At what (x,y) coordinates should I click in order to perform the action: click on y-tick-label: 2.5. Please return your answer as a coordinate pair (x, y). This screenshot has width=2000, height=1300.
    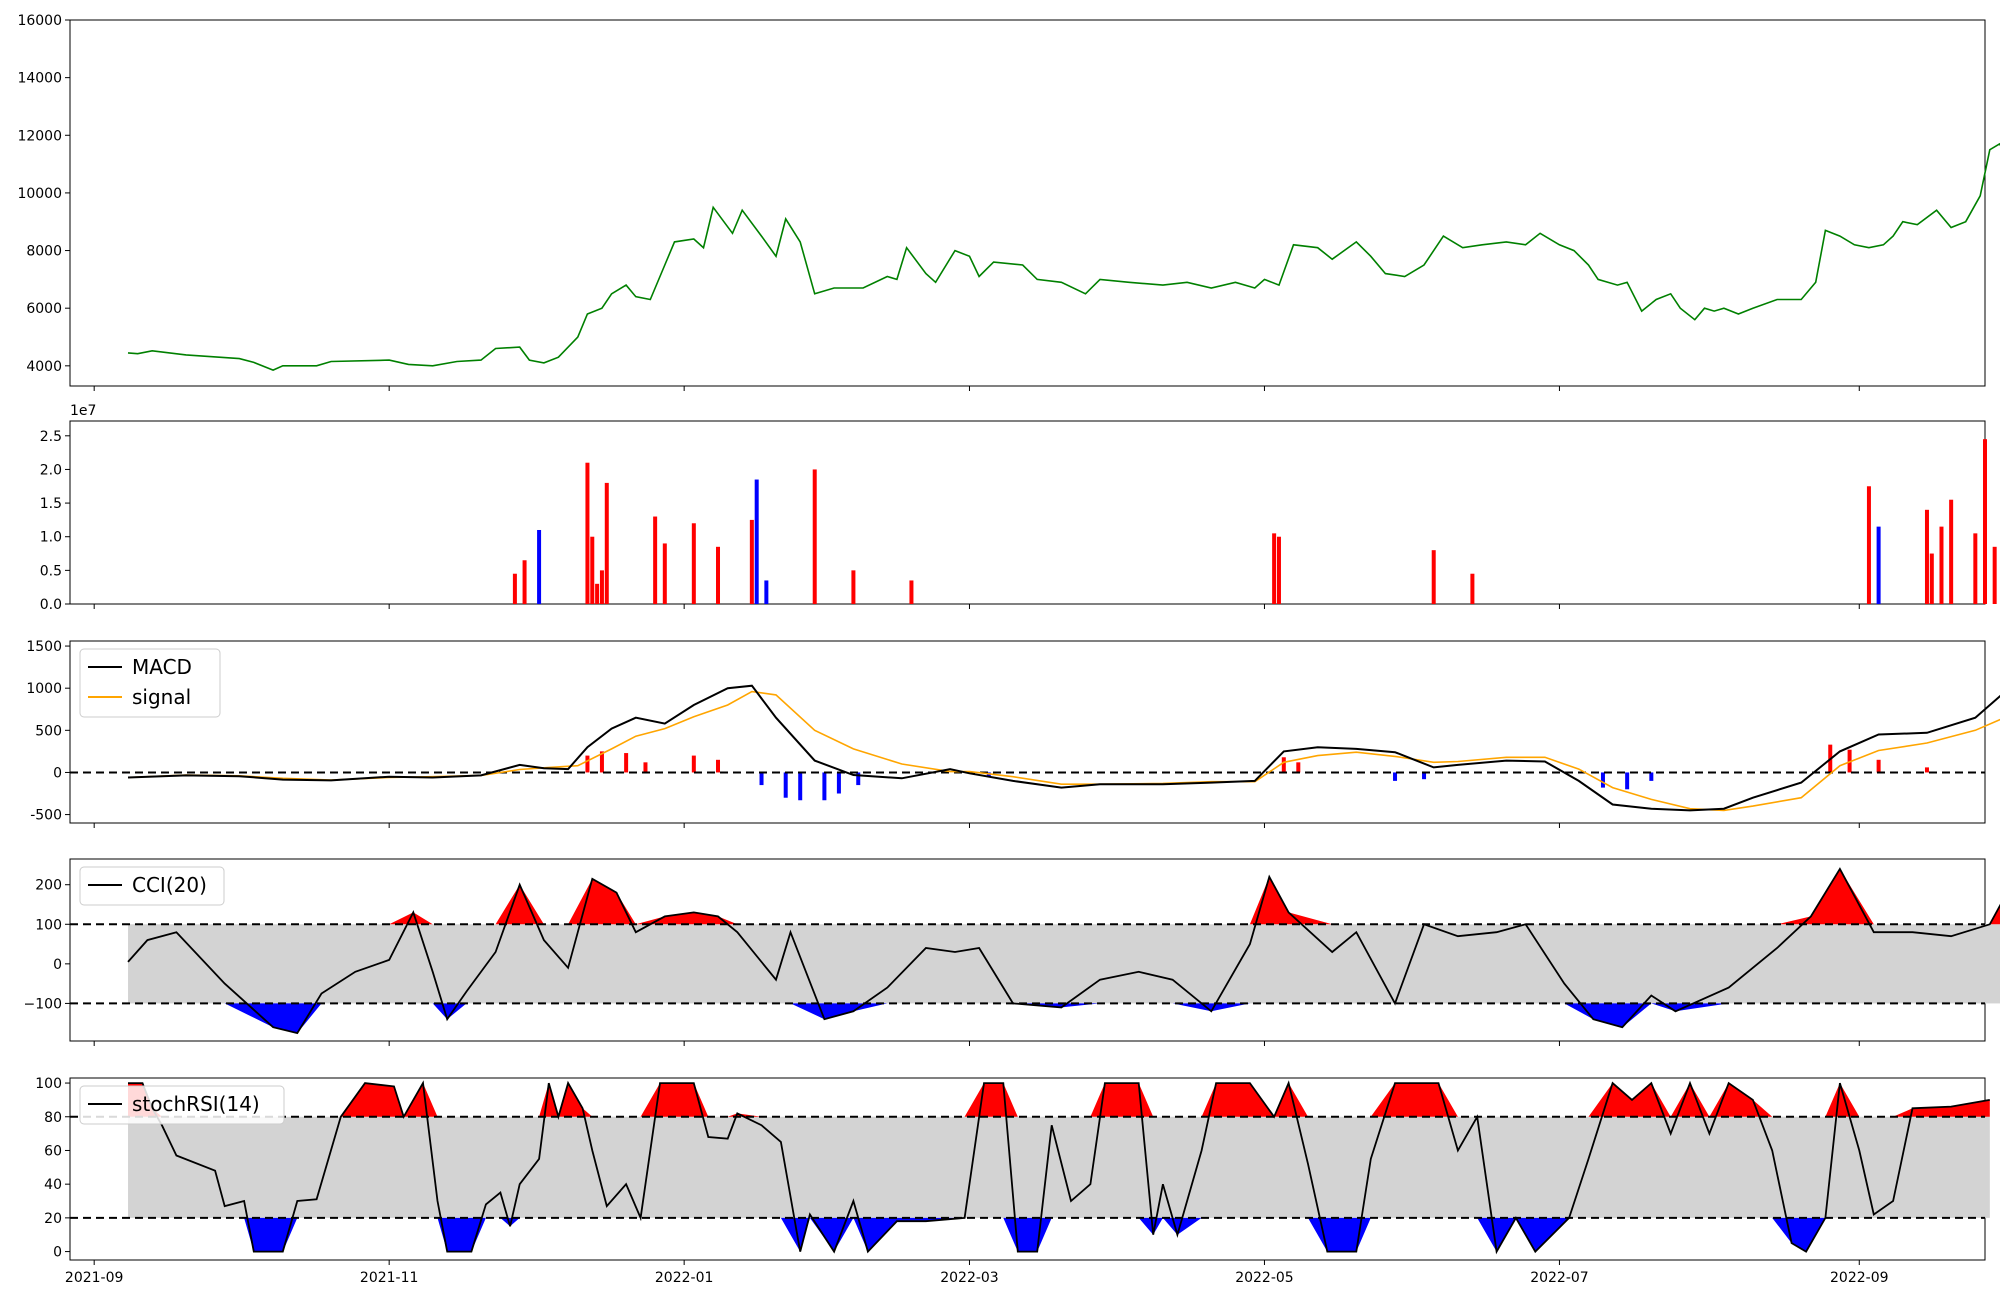
    Looking at the image, I should click on (51, 437).